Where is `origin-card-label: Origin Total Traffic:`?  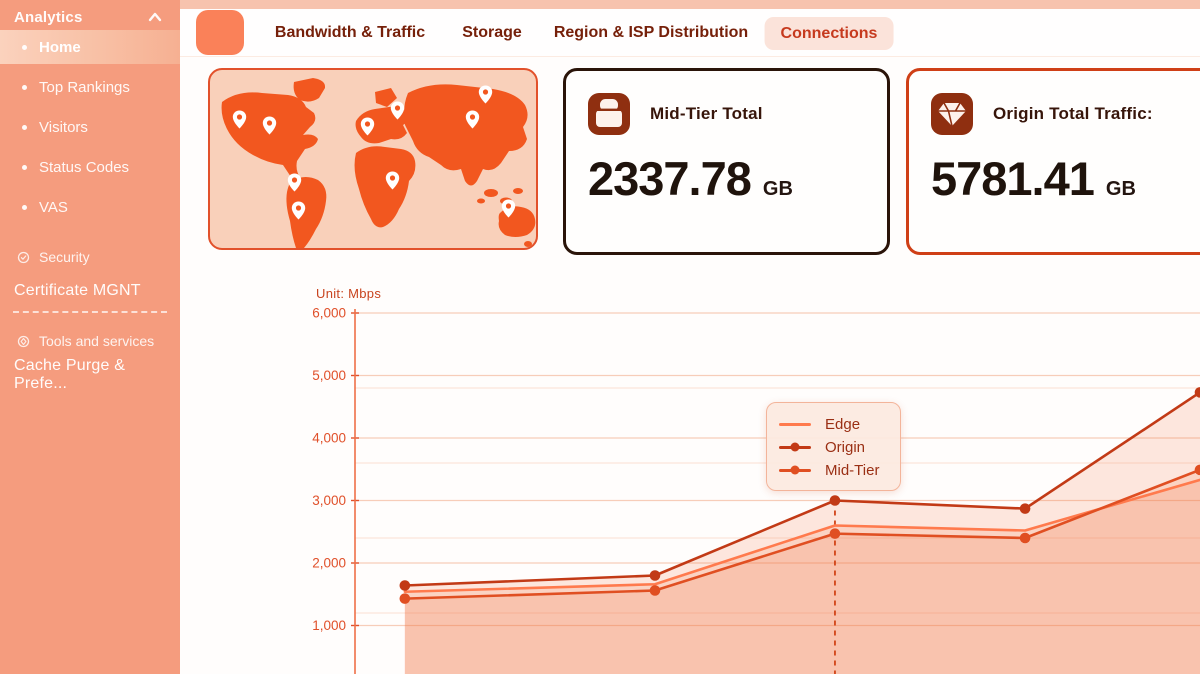 origin-card-label: Origin Total Traffic: is located at coordinates (1073, 113).